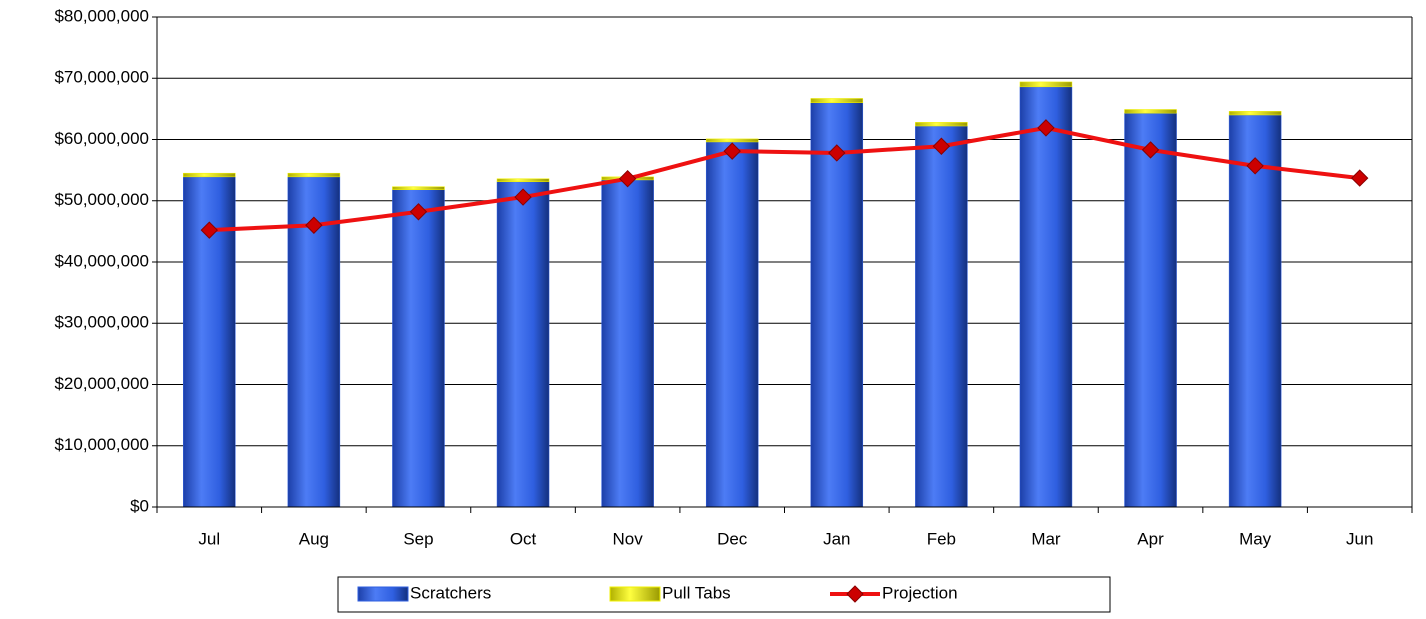 The width and height of the screenshot is (1426, 619). I want to click on y-tick-label: $50,000,000, so click(101, 199).